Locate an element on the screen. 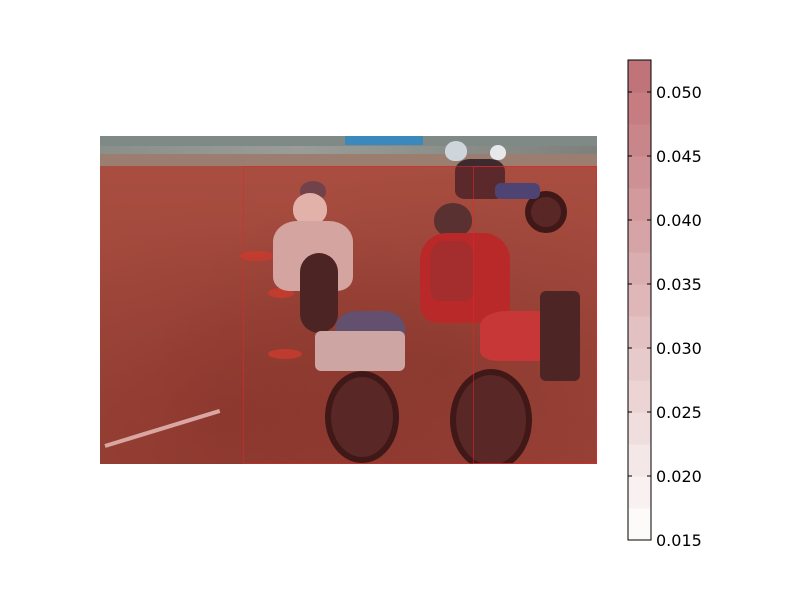  colorbar-tick-label: 0.025 is located at coordinates (679, 412).